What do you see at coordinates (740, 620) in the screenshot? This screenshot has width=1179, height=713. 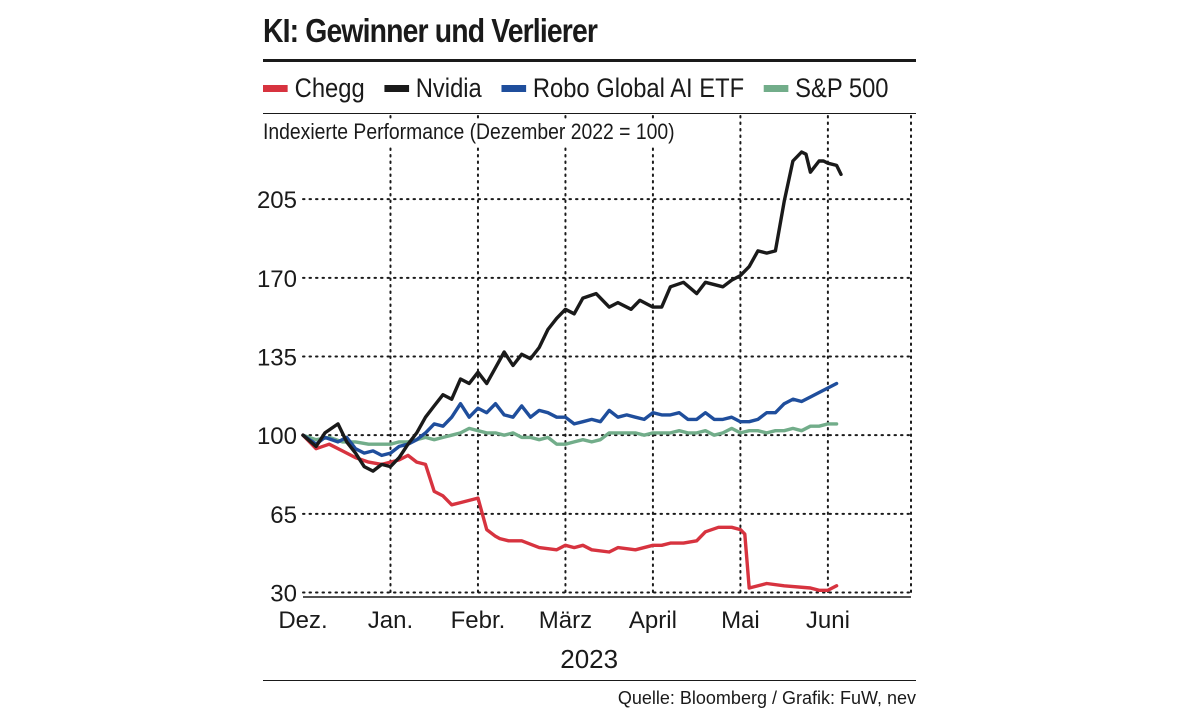 I see `x-tick-label: Mai` at bounding box center [740, 620].